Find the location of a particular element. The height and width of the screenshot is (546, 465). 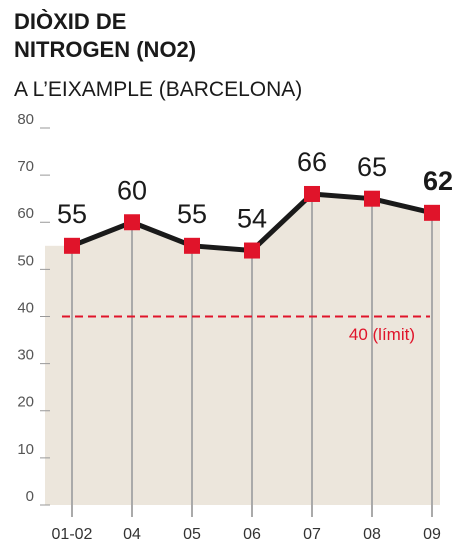

y-tick-label: 30 is located at coordinates (25, 355).